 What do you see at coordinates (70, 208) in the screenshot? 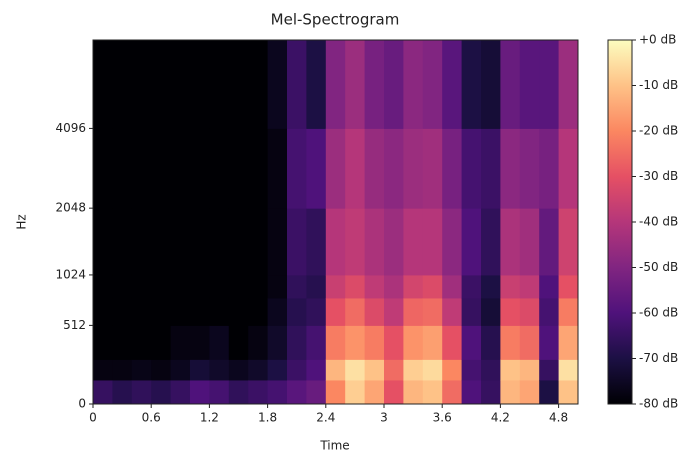
I see `y-tick-label: 2048` at bounding box center [70, 208].